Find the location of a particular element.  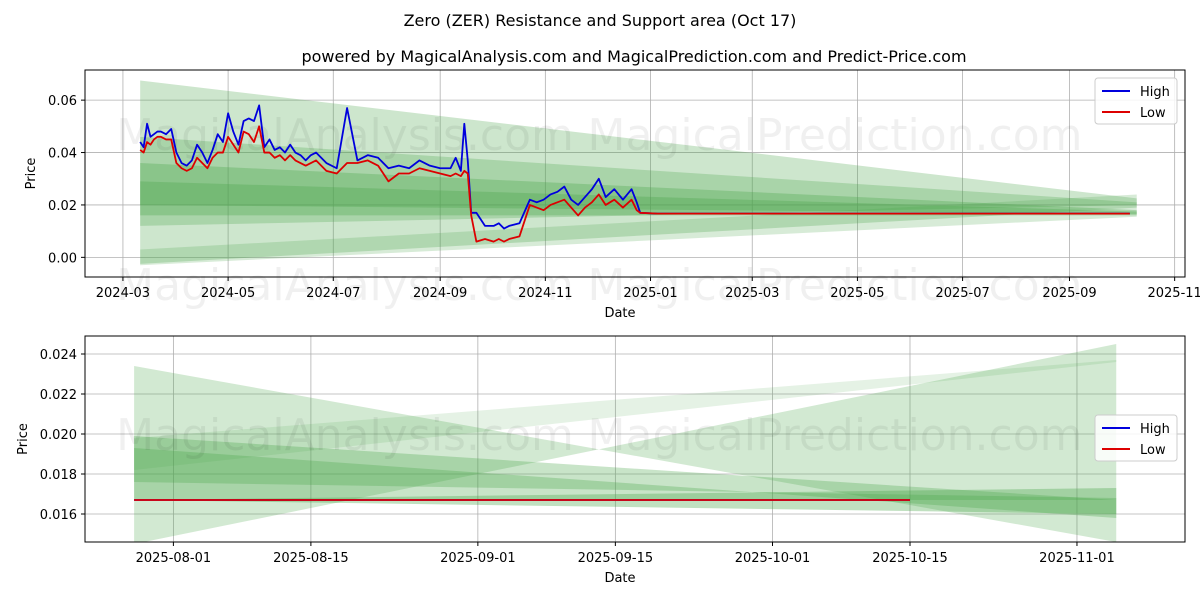

x-tick-label: 2025-10-15 is located at coordinates (910, 558).